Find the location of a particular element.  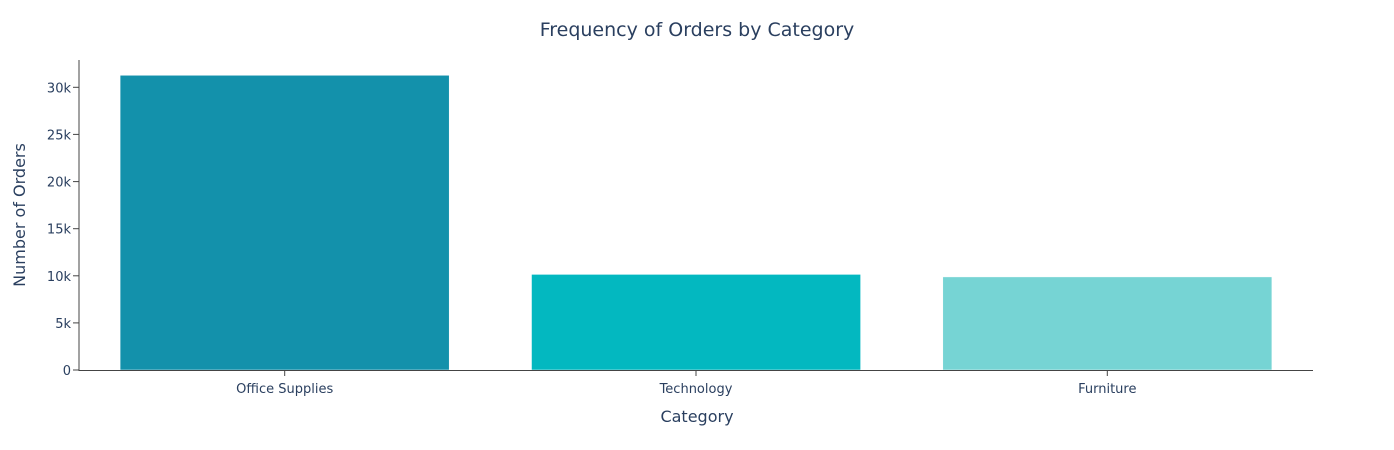

y-tick-label: 15k is located at coordinates (59, 230).